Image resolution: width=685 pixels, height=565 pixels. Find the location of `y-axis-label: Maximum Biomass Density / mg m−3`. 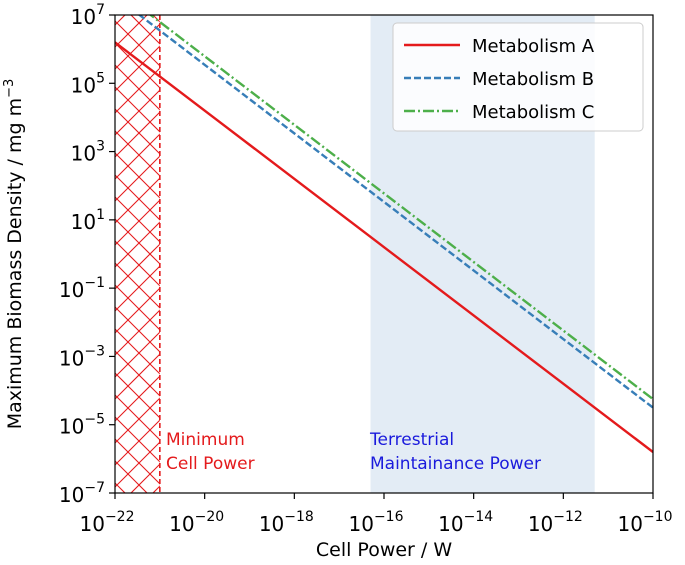

y-axis-label: Maximum Biomass Density / mg m−3 is located at coordinates (14, 254).